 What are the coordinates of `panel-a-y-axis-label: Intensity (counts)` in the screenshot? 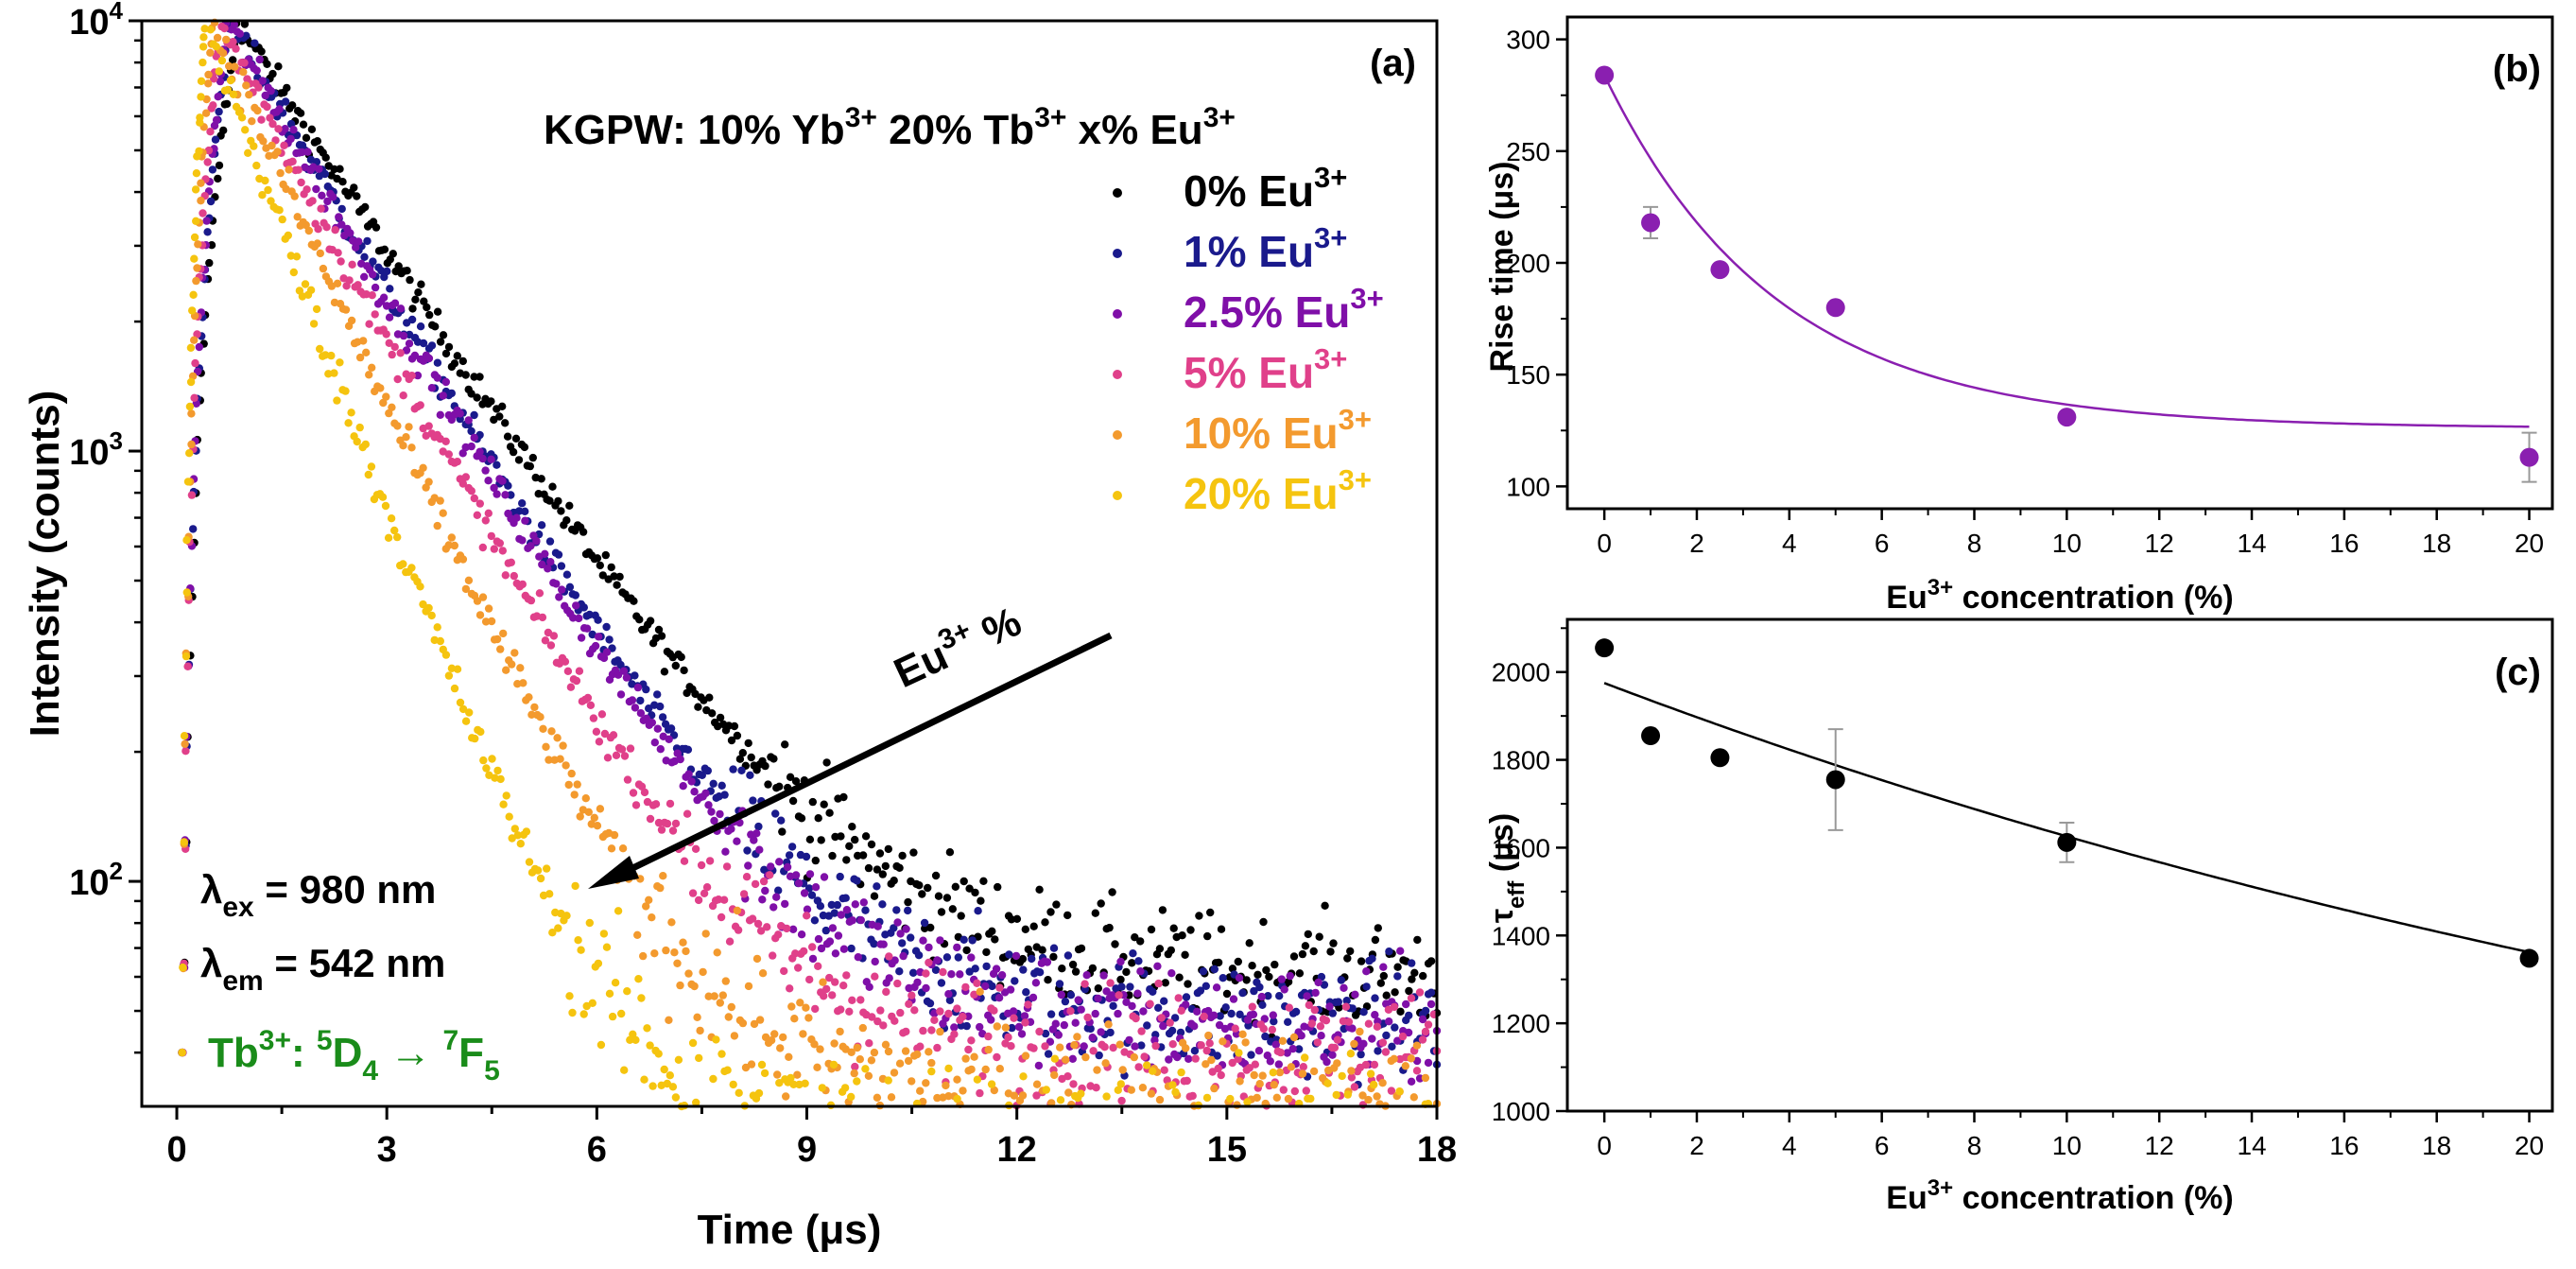 It's located at (45, 564).